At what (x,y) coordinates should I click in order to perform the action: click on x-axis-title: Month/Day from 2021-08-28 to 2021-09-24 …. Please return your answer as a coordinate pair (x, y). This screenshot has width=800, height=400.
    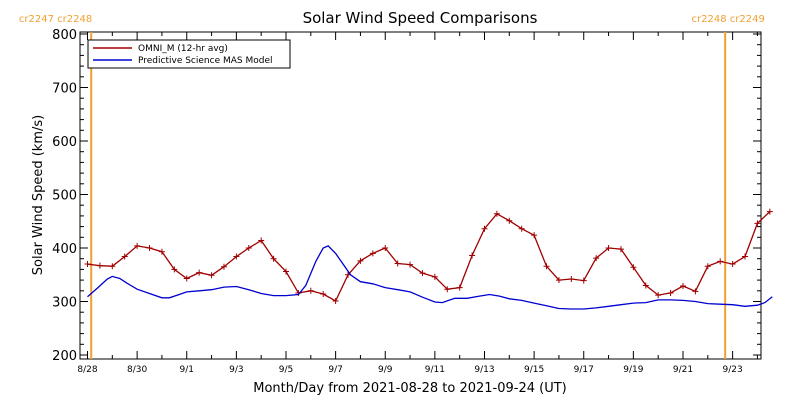
    Looking at the image, I should click on (409, 388).